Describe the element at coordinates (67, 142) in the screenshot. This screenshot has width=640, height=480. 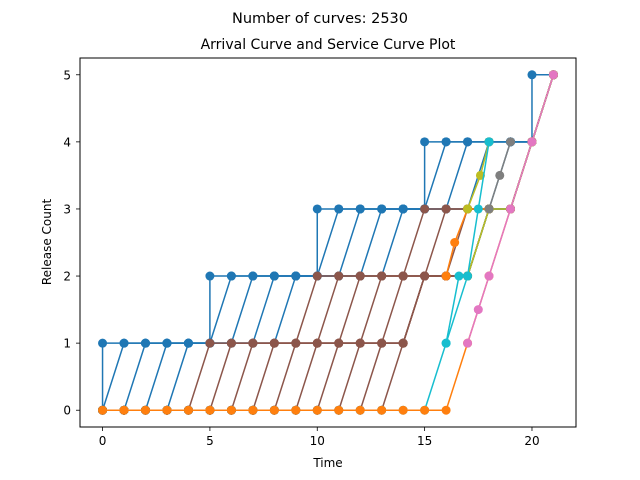
I see `y-tick-label: 4` at that location.